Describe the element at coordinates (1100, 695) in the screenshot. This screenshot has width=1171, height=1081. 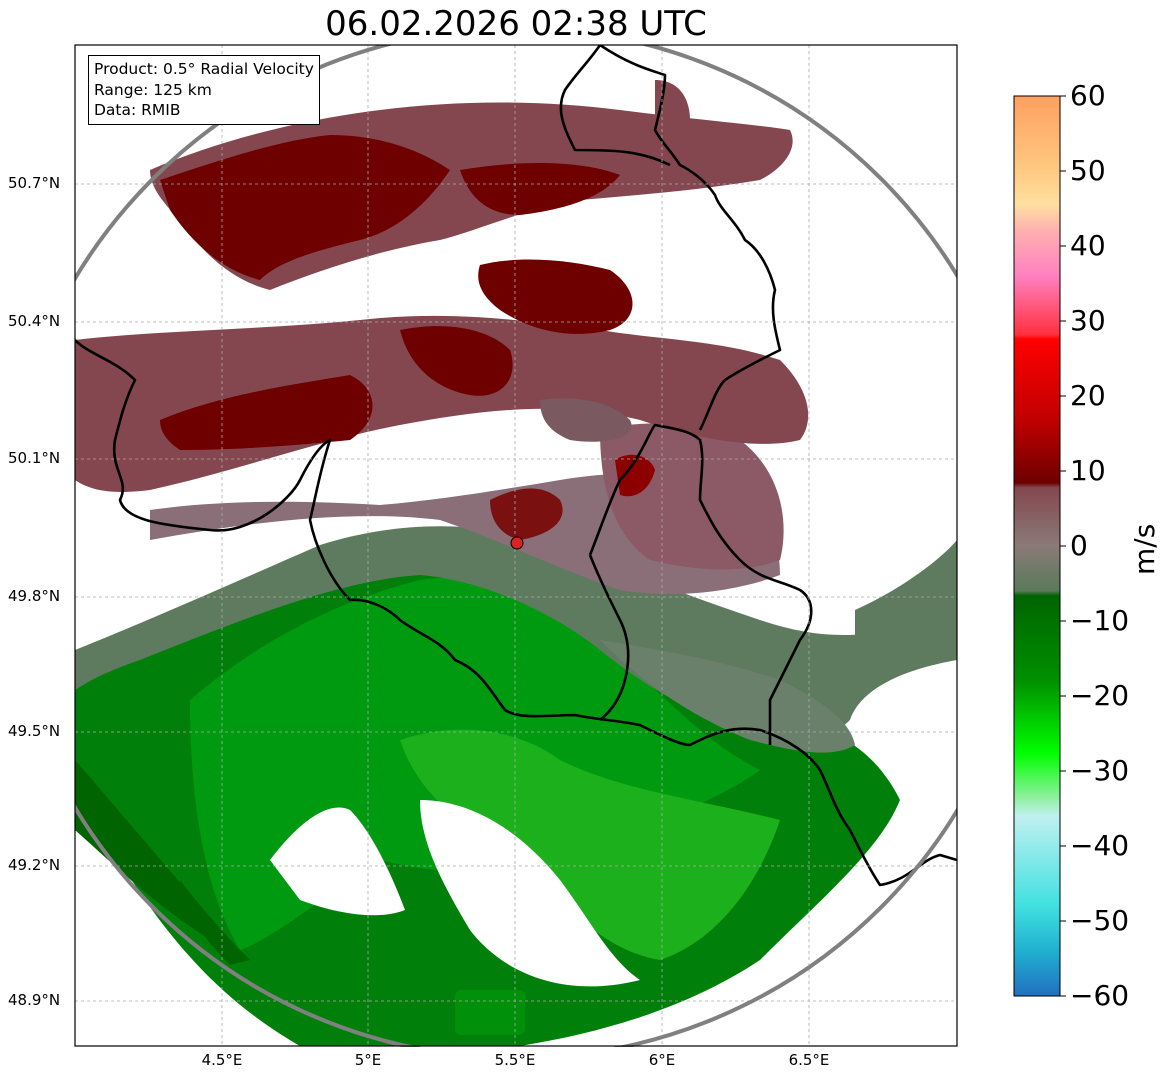
I see `colorbar-tick-label: −20` at that location.